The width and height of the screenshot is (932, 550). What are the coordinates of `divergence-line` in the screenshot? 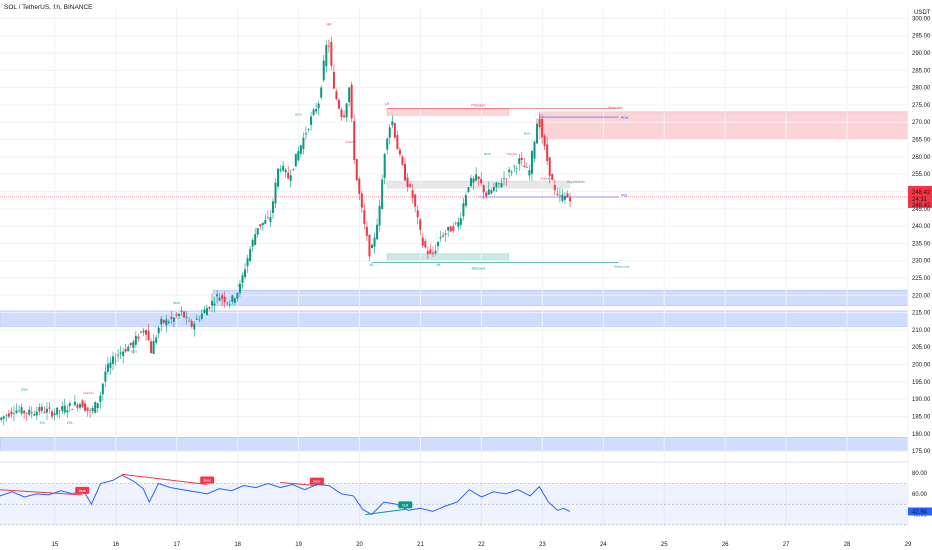 It's located at (385, 511).